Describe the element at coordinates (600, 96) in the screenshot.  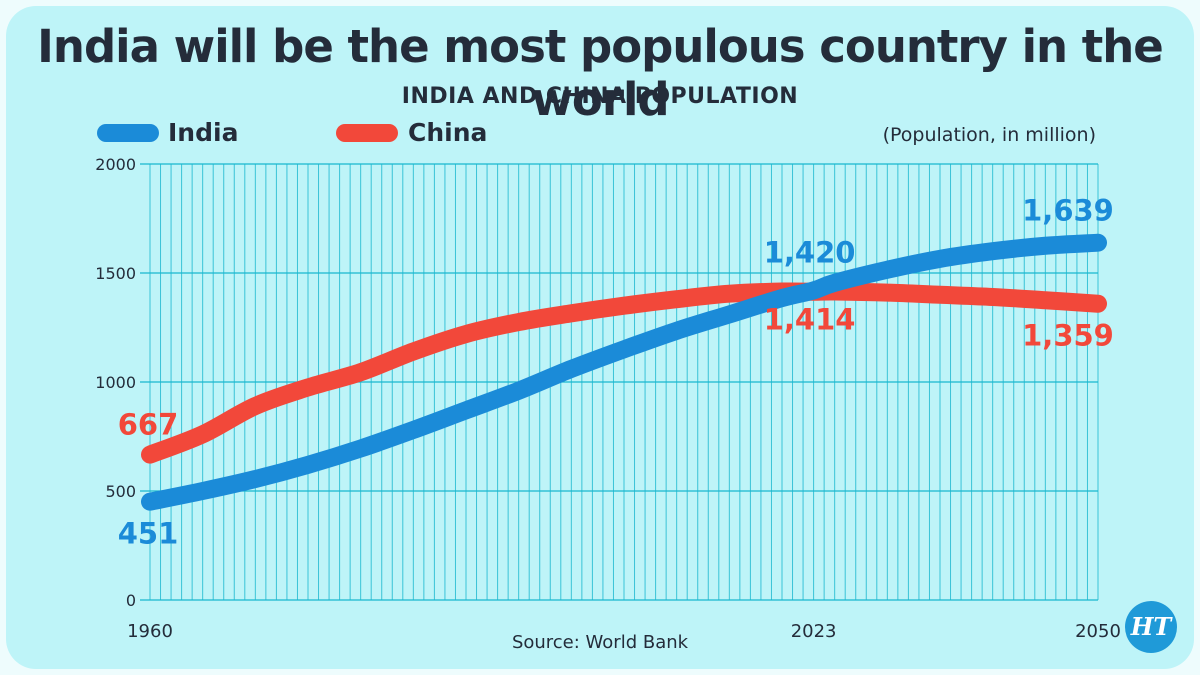
I see `chart-subtitle: INDIA AND CHINA POPULATION` at that location.